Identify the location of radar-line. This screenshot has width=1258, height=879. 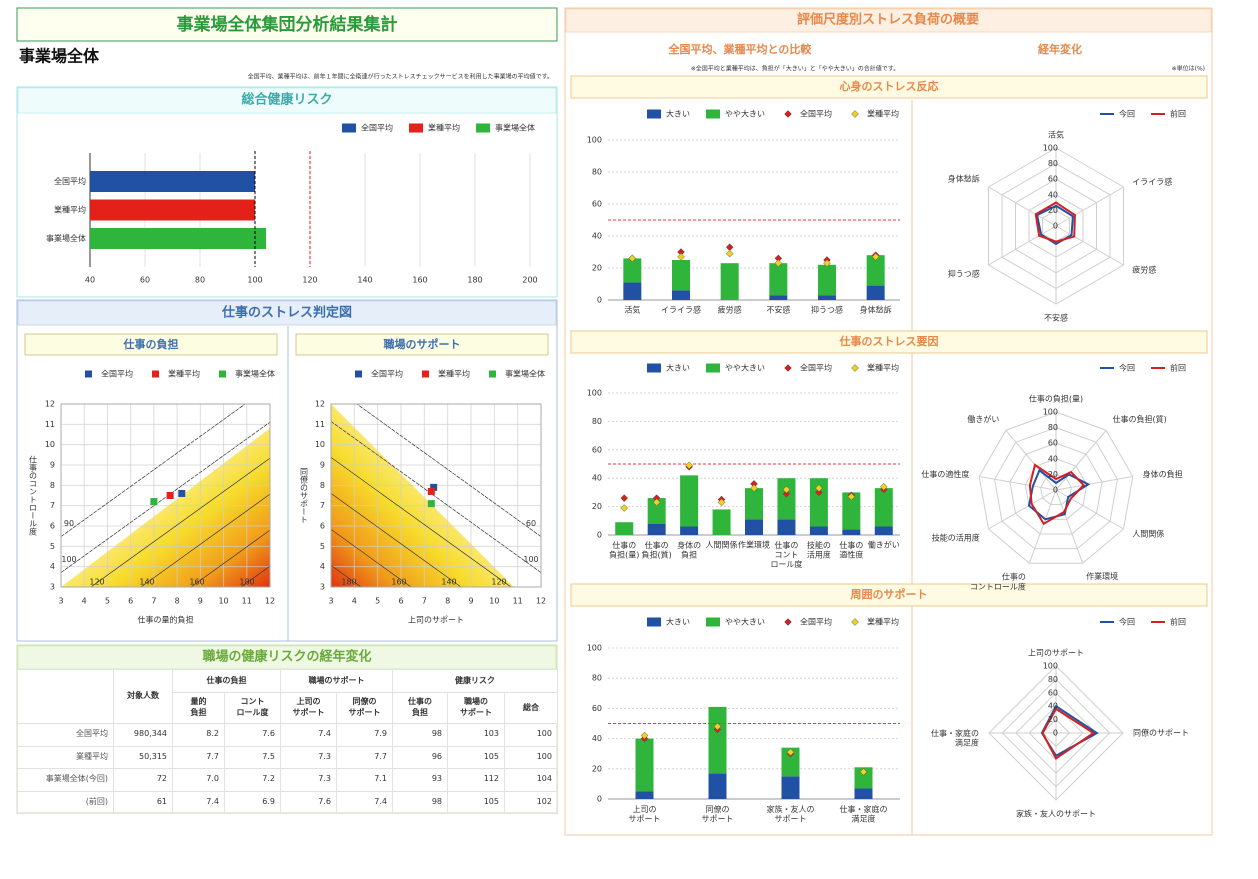
(1054, 225).